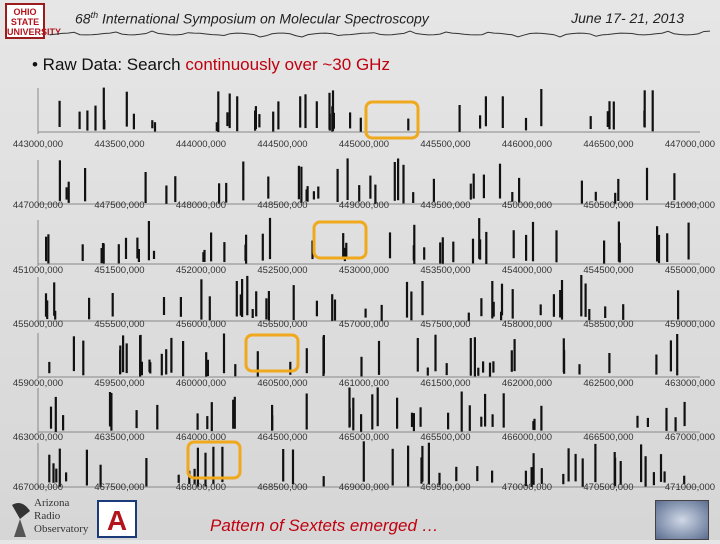  Describe the element at coordinates (608, 487) in the screenshot. I see `tick-label: 470500,000` at that location.